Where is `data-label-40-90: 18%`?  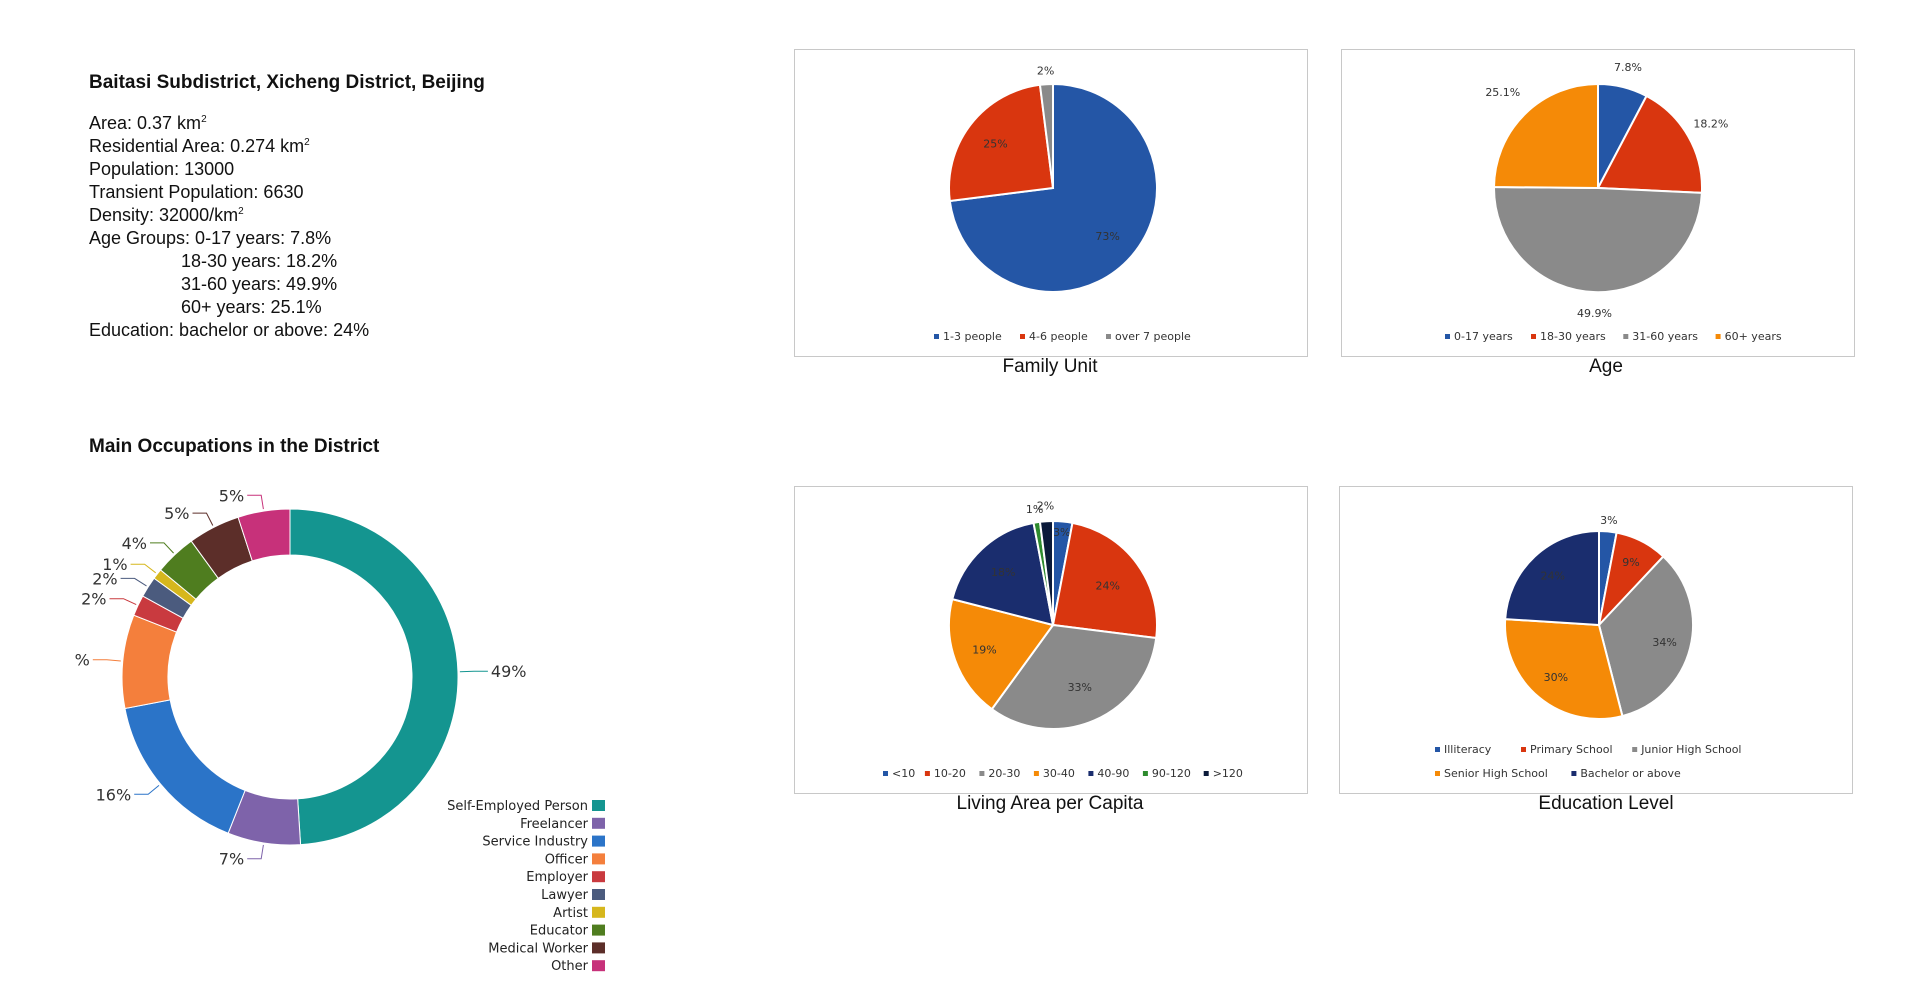
data-label-40-90: 18% is located at coordinates (1003, 572).